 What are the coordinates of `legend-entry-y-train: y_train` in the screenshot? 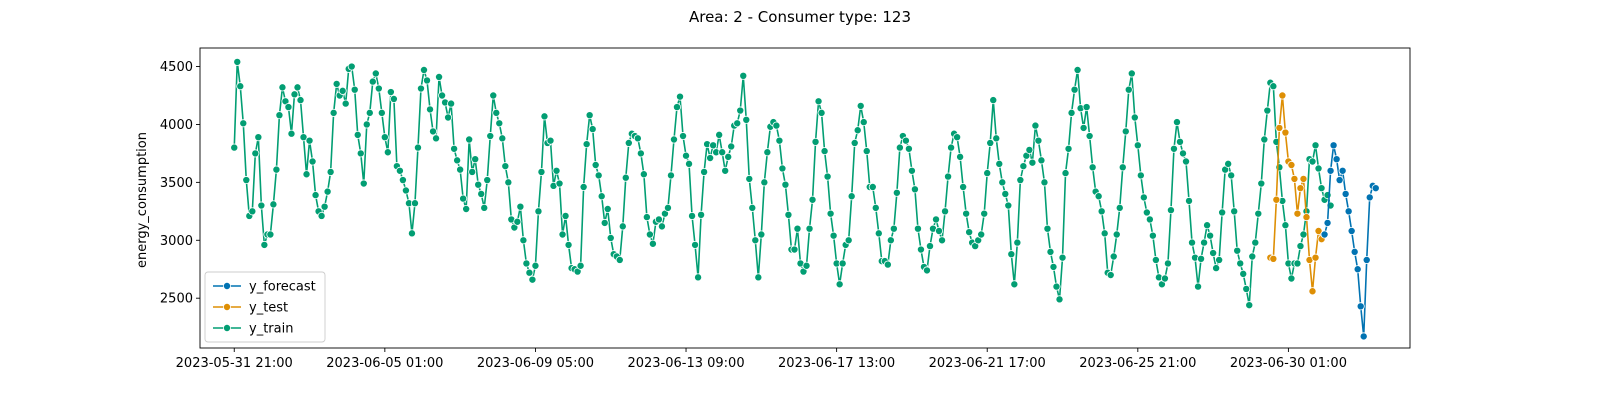 It's located at (253, 329).